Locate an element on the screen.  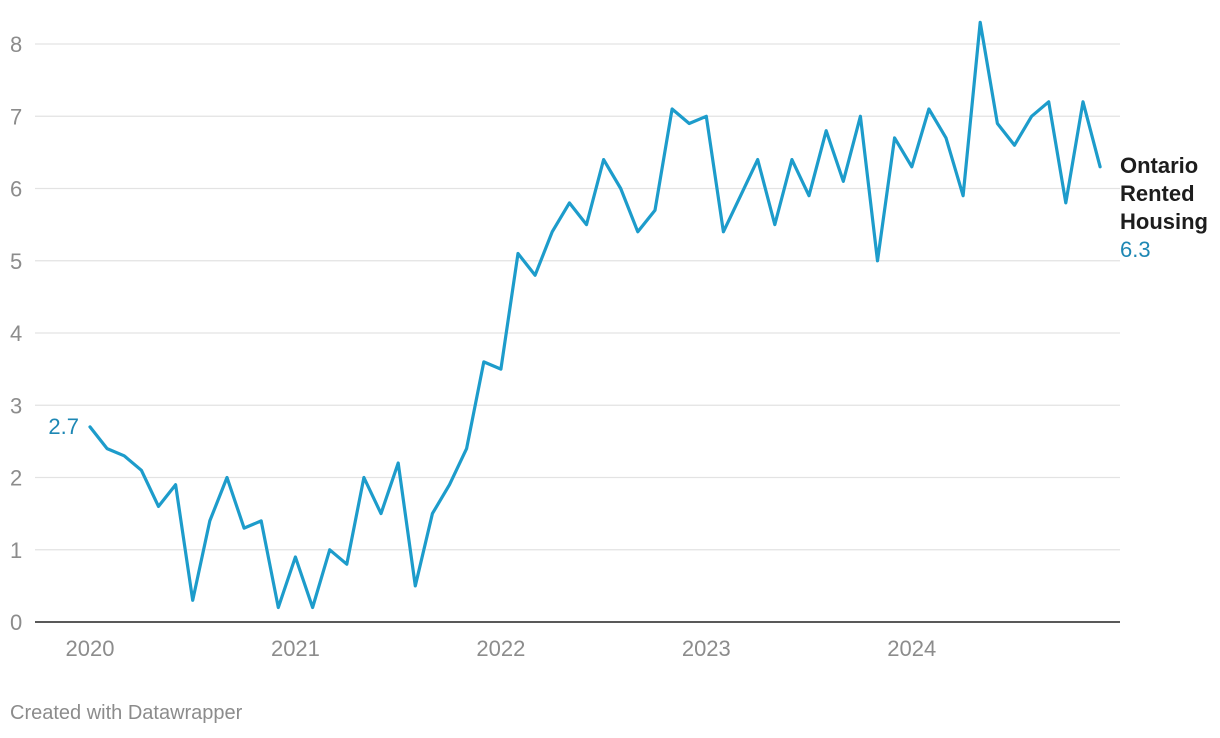
series-name-label: Ontario Rented Housing is located at coordinates (1164, 193).